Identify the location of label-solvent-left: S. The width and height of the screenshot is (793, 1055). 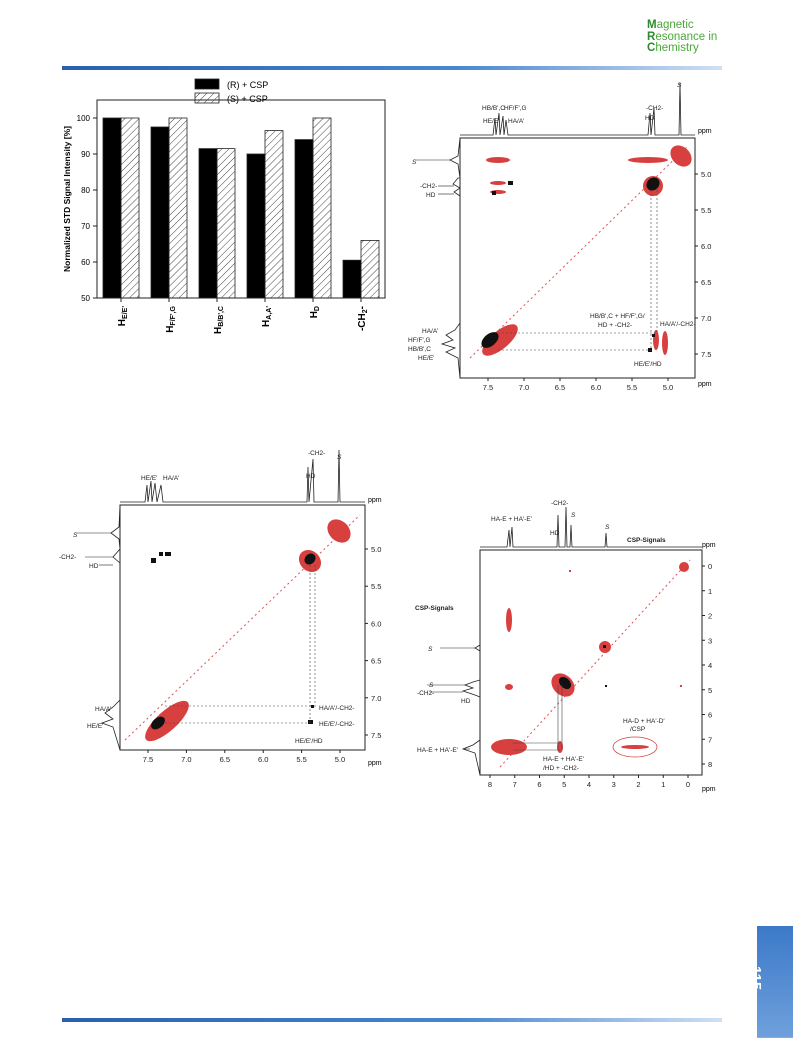
(414, 162).